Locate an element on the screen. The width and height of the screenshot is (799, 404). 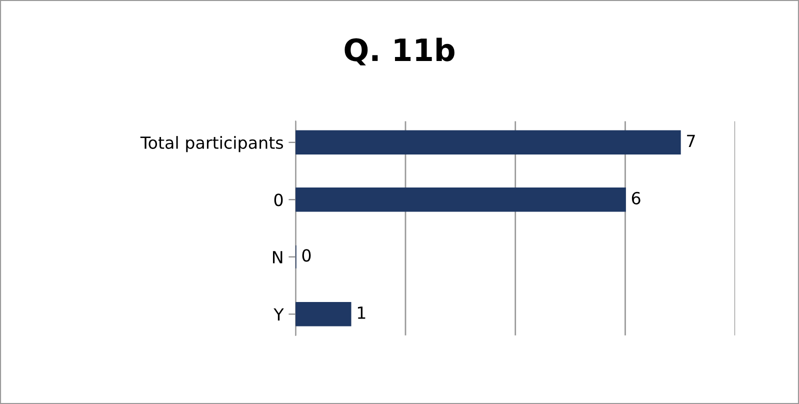
chart-title: Q. 11b is located at coordinates (399, 52).